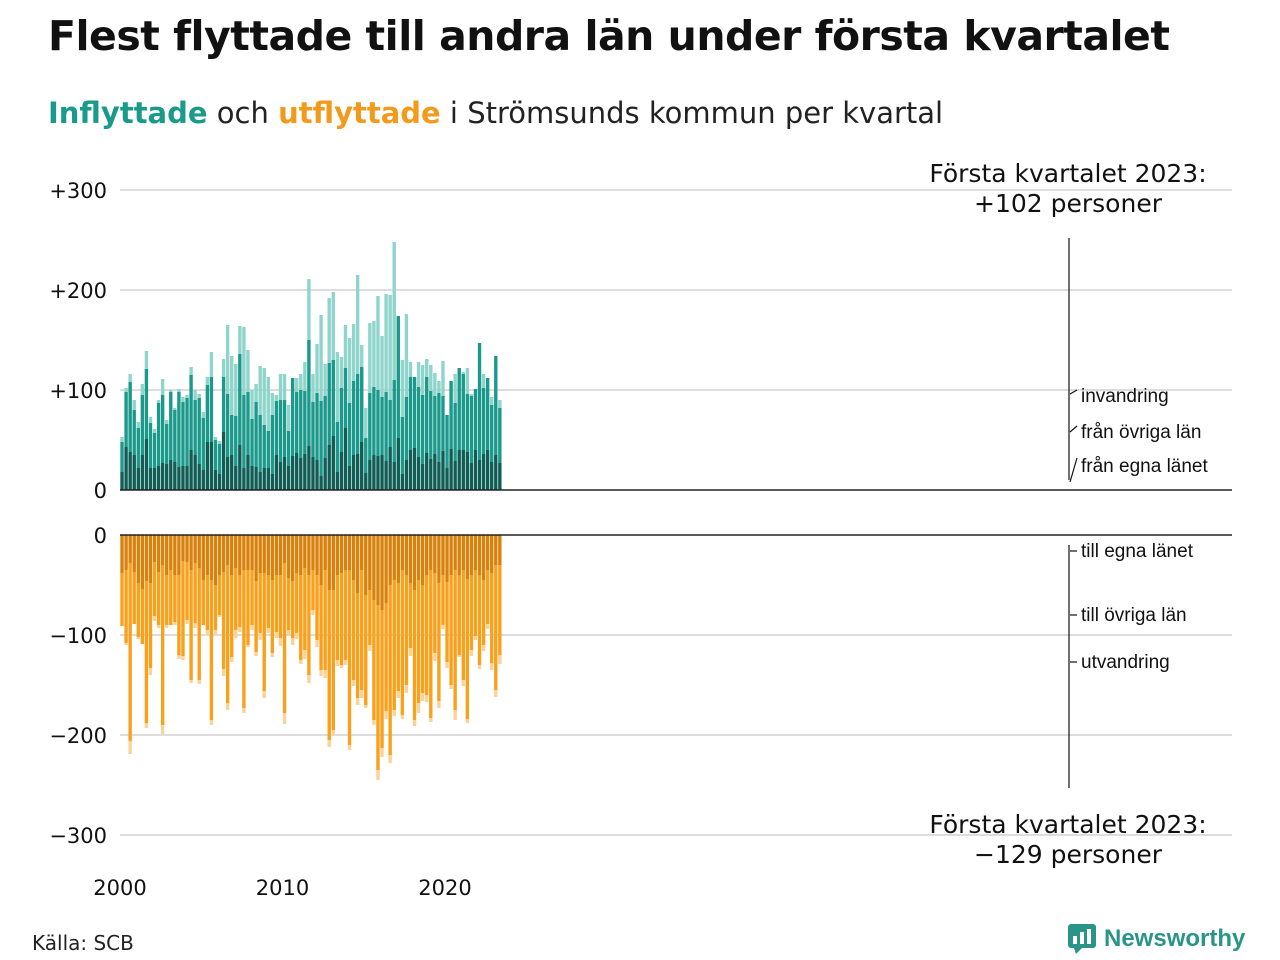 This screenshot has width=1280, height=960. Describe the element at coordinates (1137, 551) in the screenshot. I see `segment-label-bottom: till egna länet` at that location.